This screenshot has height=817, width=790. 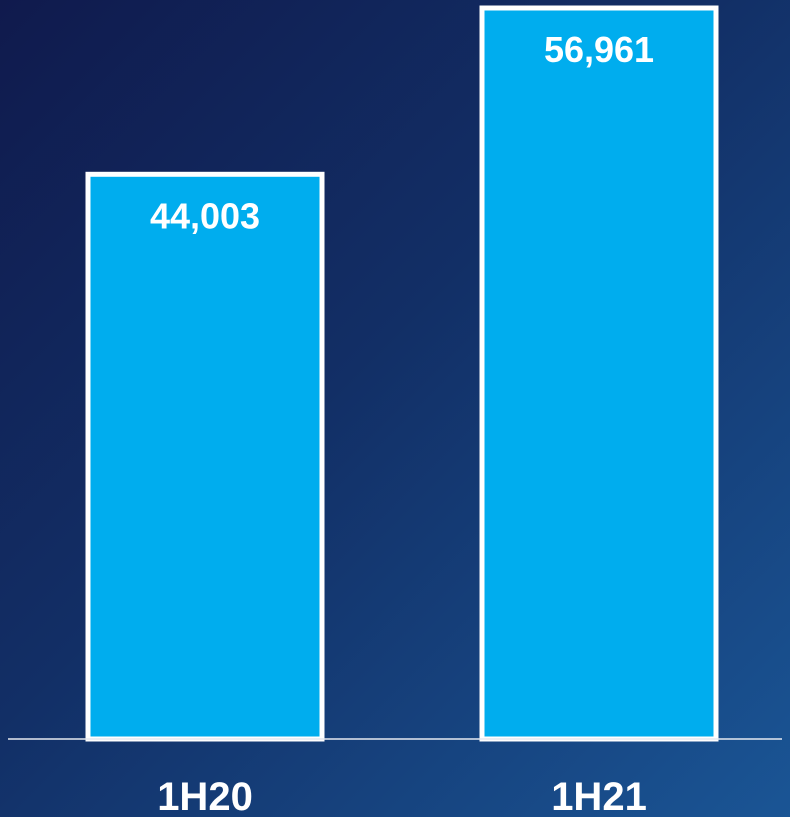 I want to click on category-label-1h20: 1H20, so click(x=205, y=796).